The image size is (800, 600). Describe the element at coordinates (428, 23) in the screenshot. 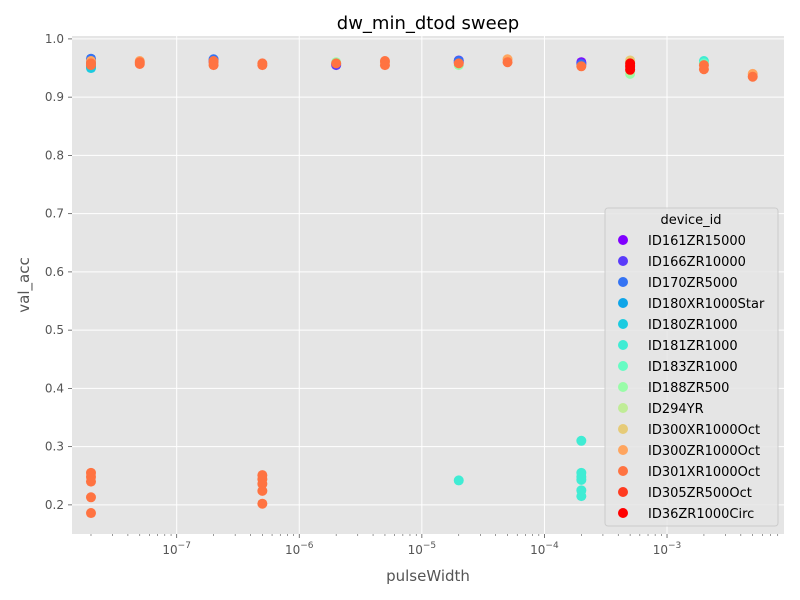

I see `chart-title: dw_min_dtod sweep` at that location.